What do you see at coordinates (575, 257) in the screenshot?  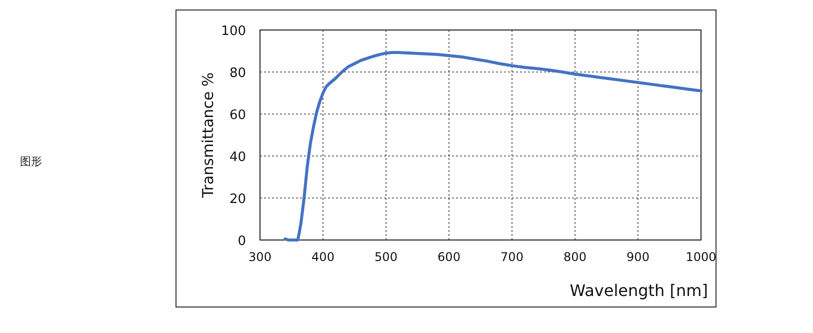 I see `x-tick-label: 800` at bounding box center [575, 257].